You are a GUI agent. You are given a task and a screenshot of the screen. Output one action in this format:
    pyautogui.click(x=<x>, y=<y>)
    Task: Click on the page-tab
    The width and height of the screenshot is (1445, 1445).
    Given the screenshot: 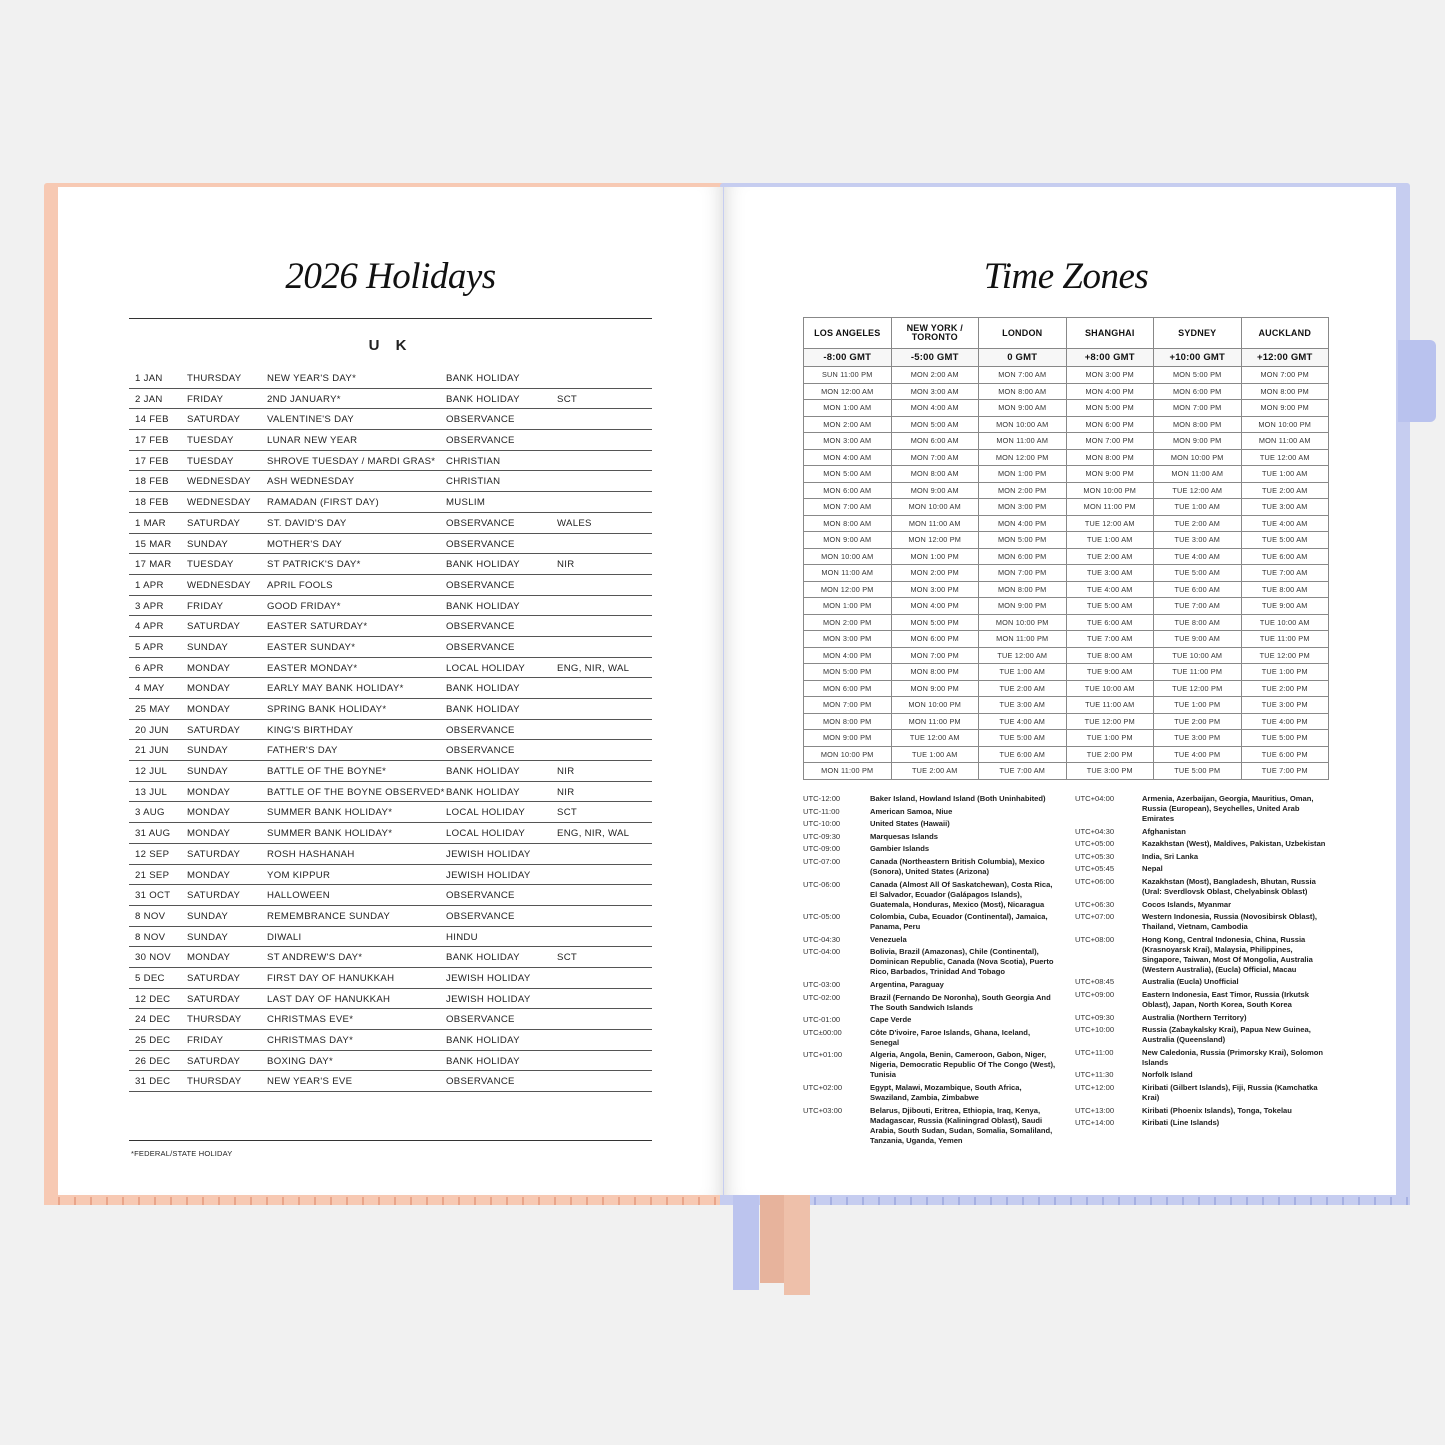 What is the action you would take?
    pyautogui.click(x=1417, y=381)
    